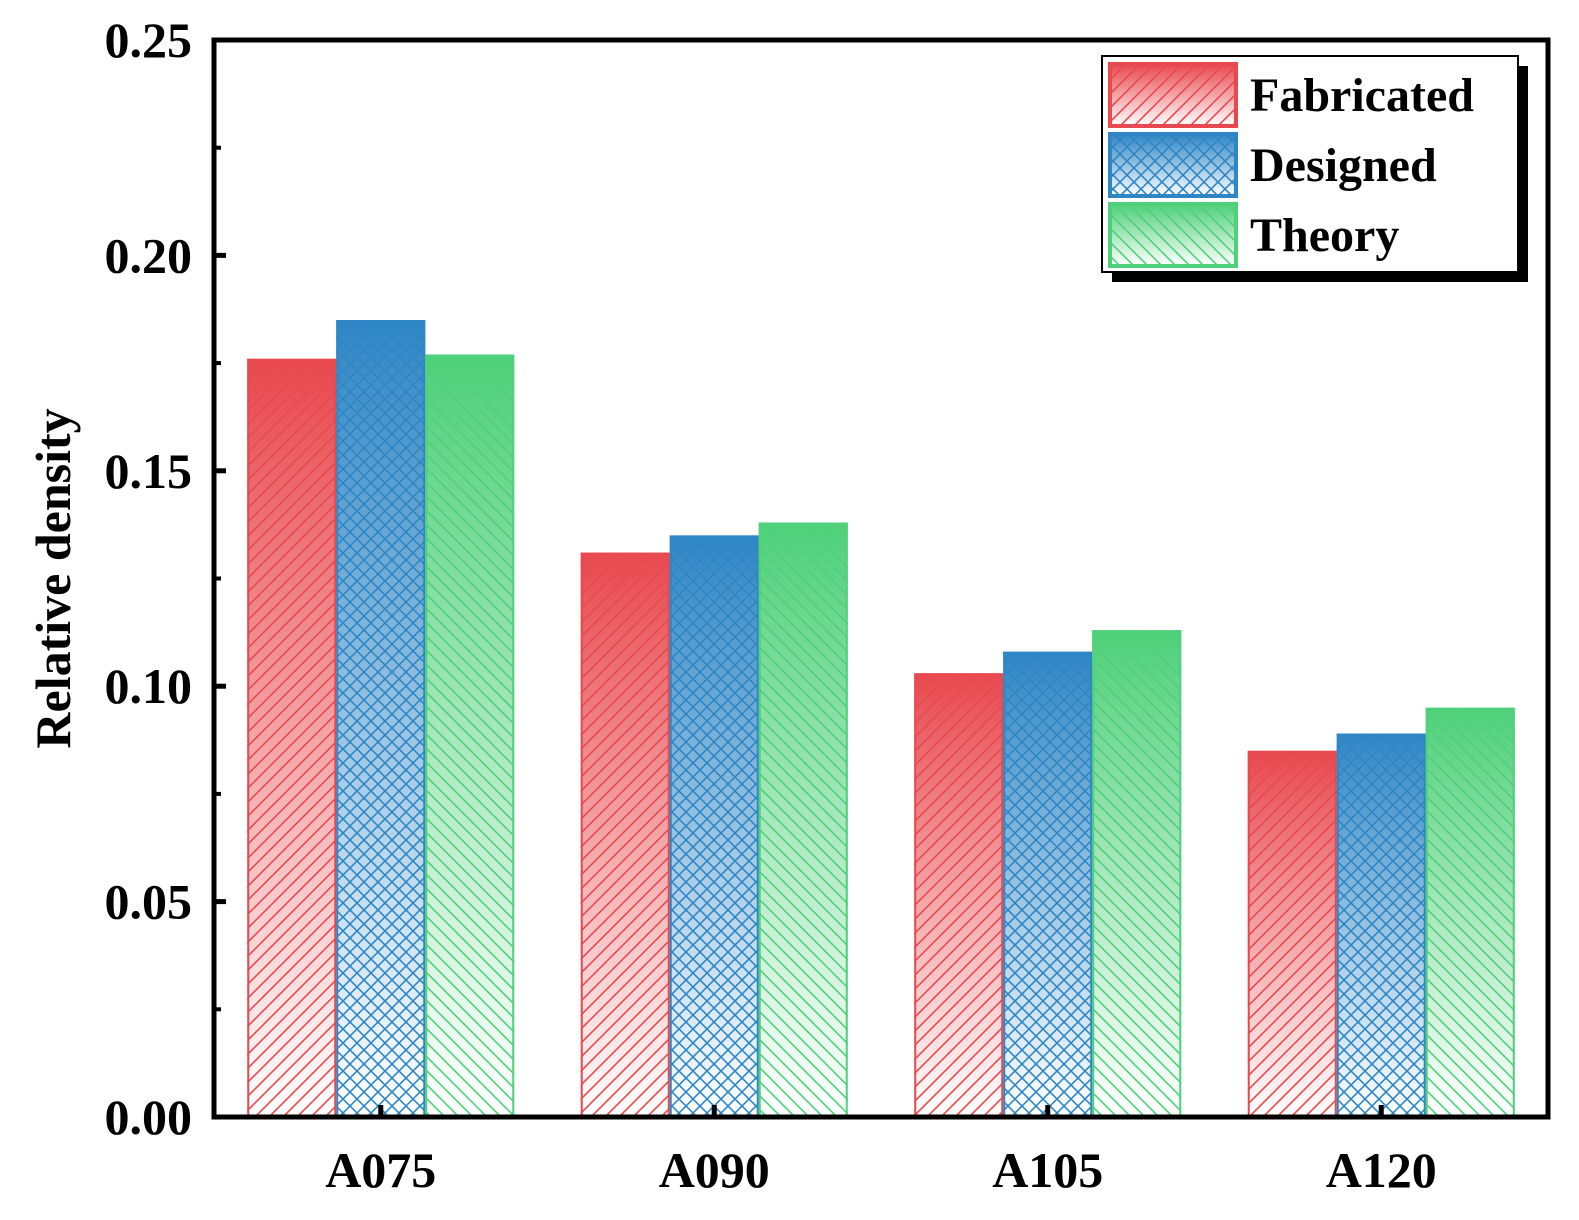  Describe the element at coordinates (292, 738) in the screenshot. I see `bar-fabricated-a075` at that location.